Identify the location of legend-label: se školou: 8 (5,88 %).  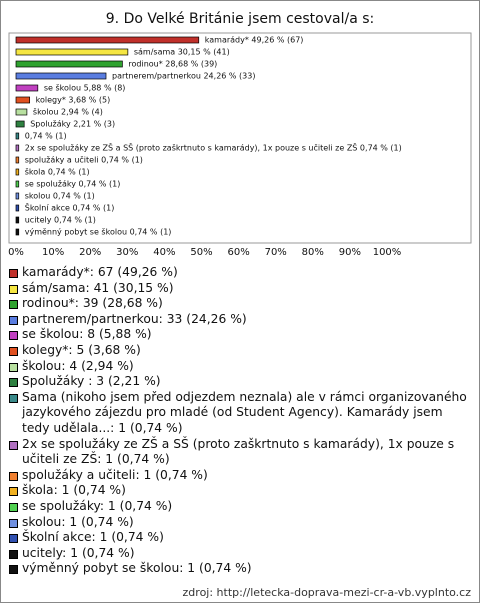
(87, 334).